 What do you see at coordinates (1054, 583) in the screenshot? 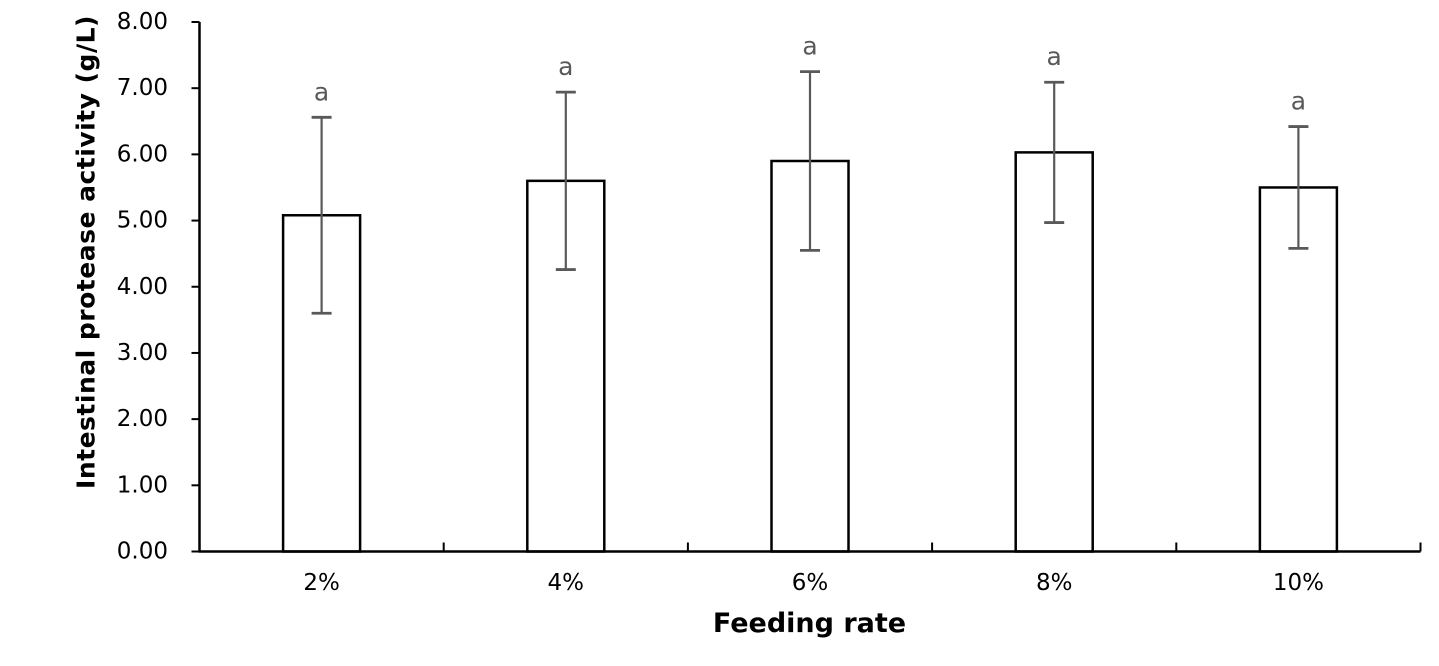
I see `x-tick-label: 8%` at bounding box center [1054, 583].